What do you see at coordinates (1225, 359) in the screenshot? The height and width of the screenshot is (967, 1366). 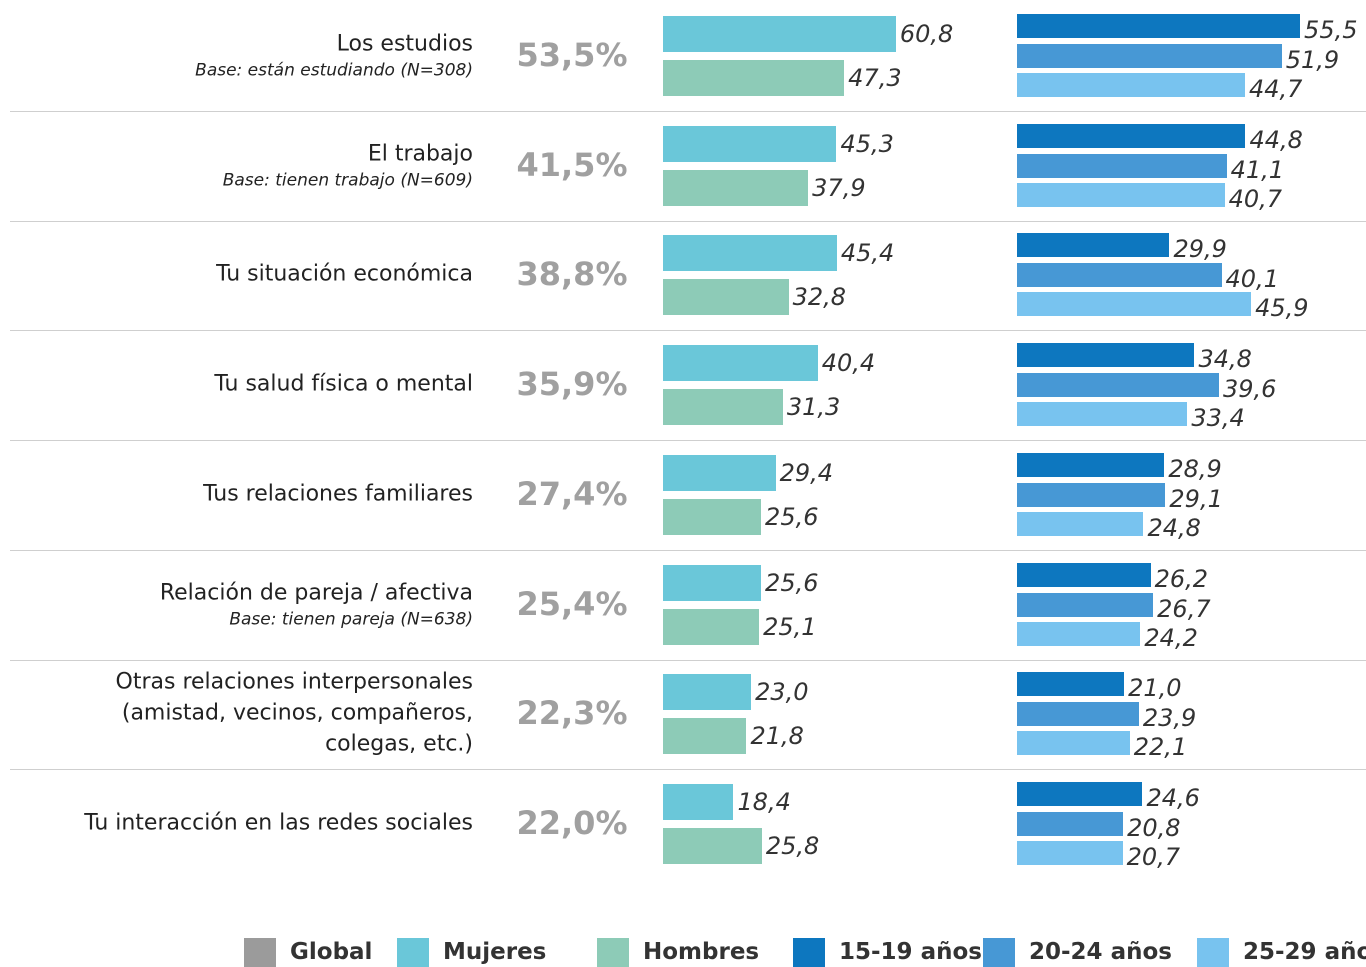 I see `value-label: 34,8` at bounding box center [1225, 359].